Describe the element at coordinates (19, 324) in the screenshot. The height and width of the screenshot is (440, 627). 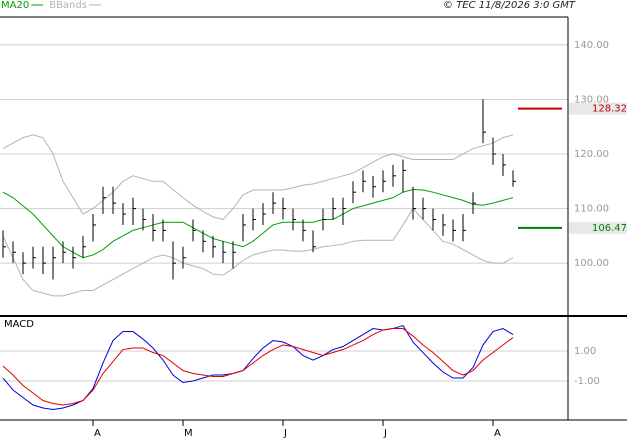
I see `macd-title: MACD` at that location.